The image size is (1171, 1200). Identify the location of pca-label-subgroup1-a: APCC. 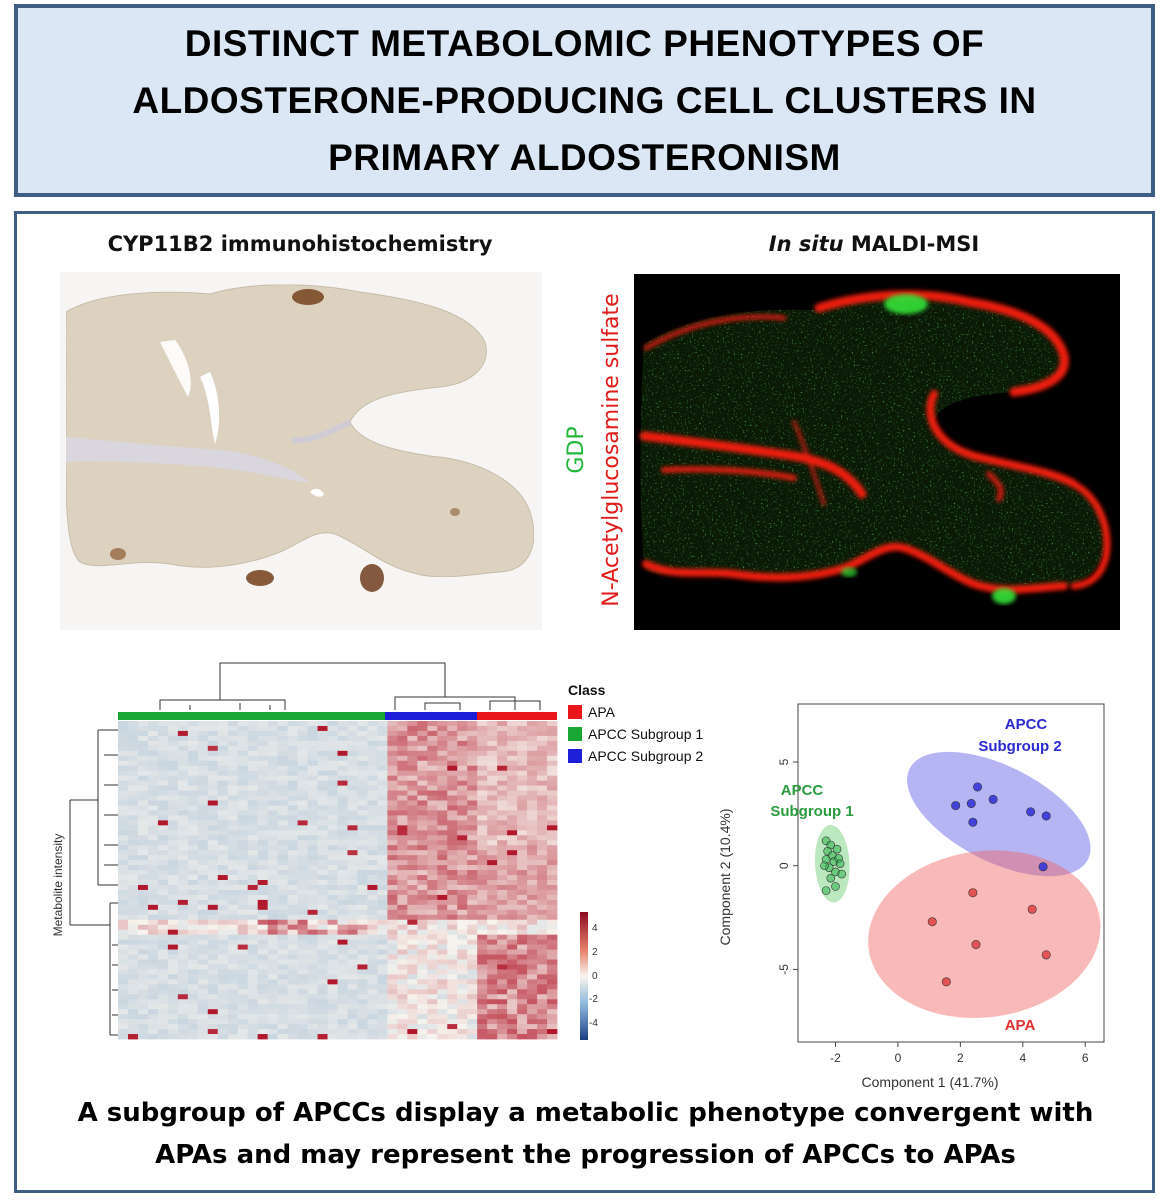
(802, 790).